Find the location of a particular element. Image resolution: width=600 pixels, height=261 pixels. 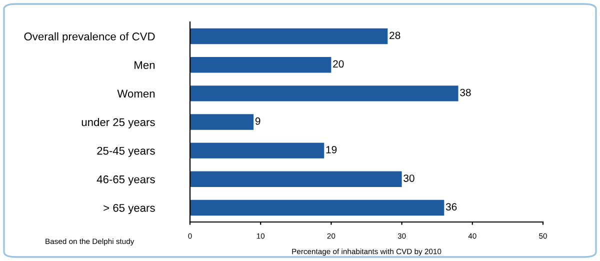

data-label: 30 is located at coordinates (409, 178).